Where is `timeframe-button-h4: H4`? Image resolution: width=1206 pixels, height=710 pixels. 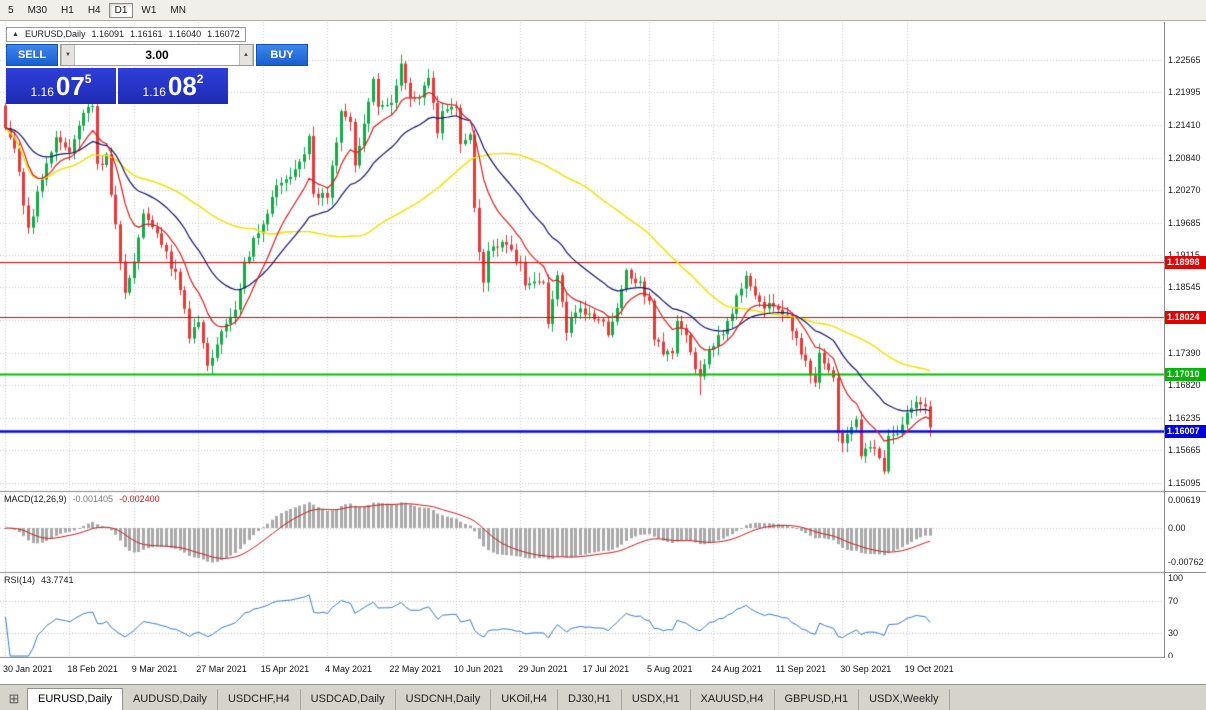
timeframe-button-h4: H4 is located at coordinates (94, 10).